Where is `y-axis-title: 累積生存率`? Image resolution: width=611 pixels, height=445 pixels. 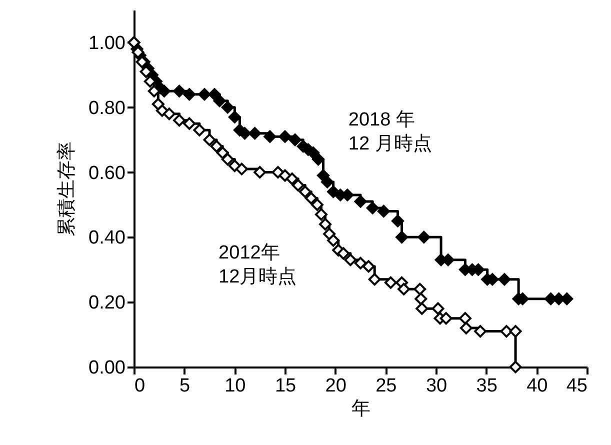
y-axis-title: 累積生存率 is located at coordinates (67, 189).